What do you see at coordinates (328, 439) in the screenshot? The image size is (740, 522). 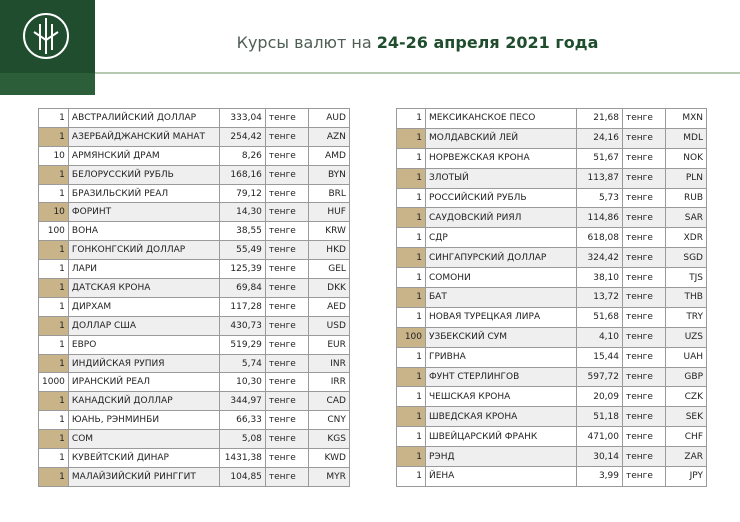 I see `currency-code: KGS` at bounding box center [328, 439].